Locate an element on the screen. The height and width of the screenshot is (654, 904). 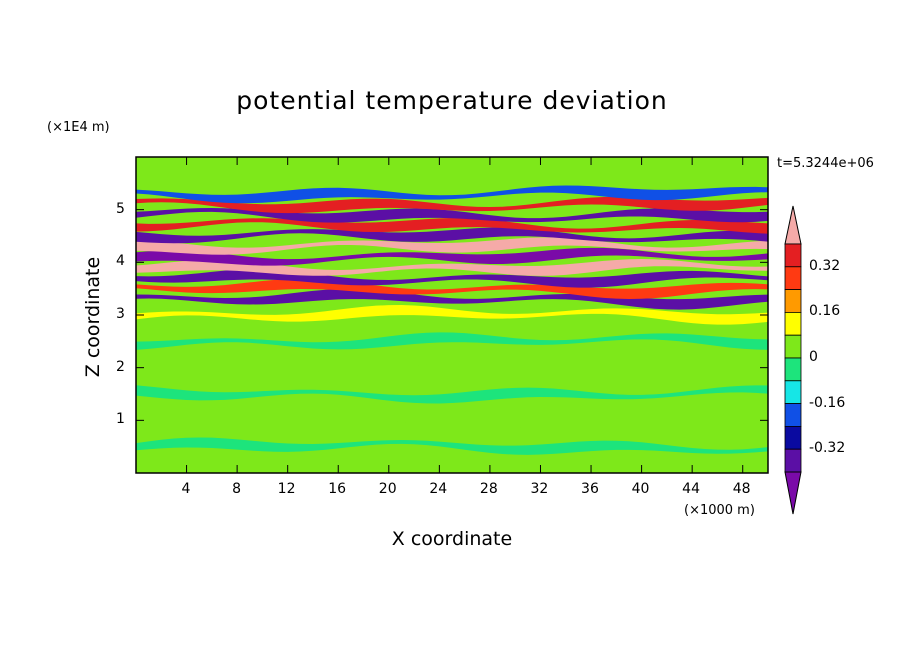
x-tick-label: 16 is located at coordinates (337, 489).